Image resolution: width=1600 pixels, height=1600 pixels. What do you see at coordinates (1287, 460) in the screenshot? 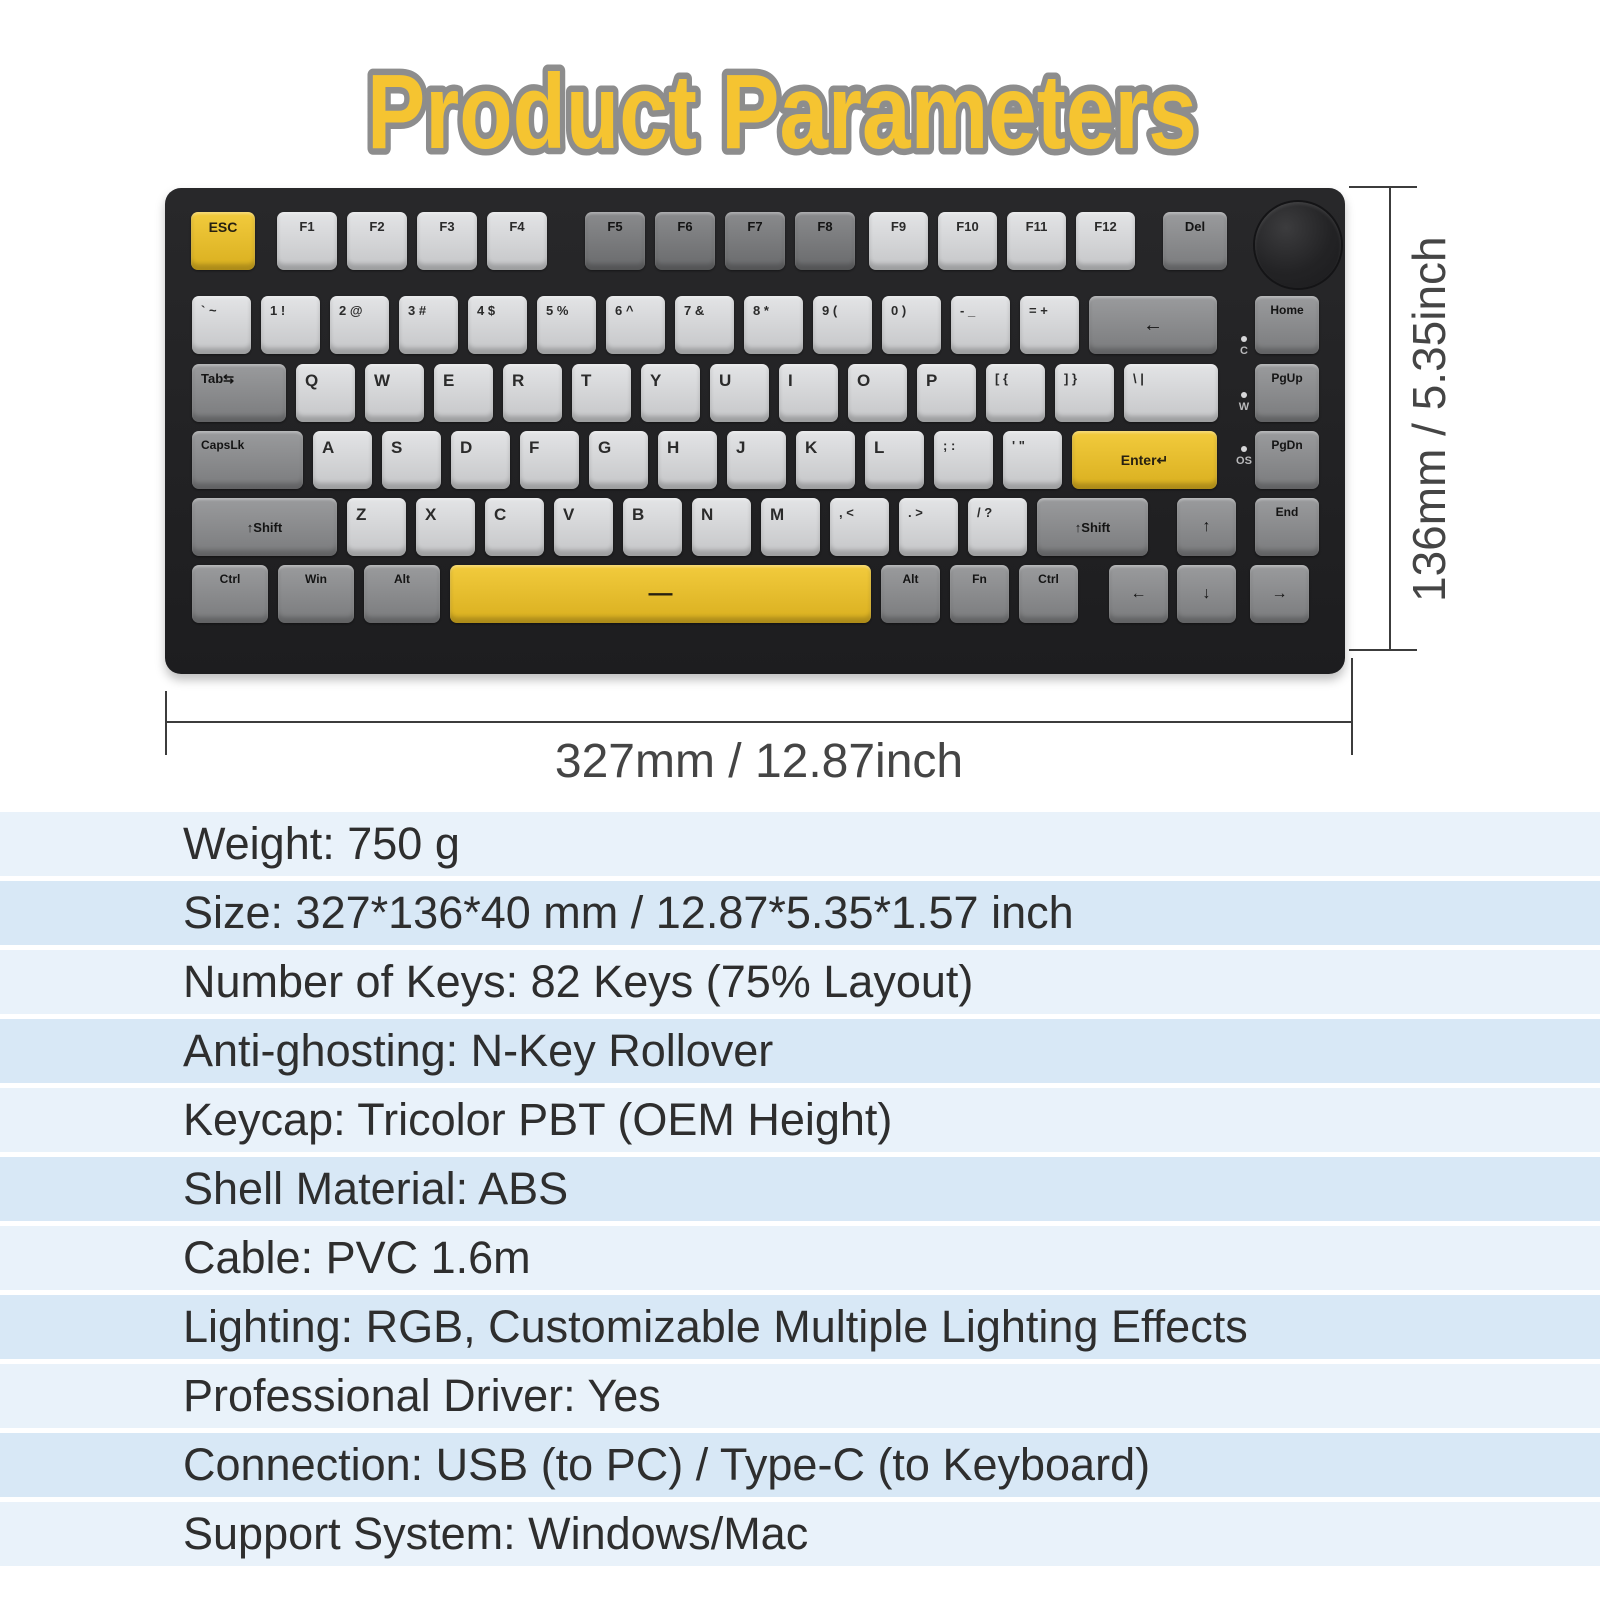
I see `key-pgdn: PgDn` at bounding box center [1287, 460].